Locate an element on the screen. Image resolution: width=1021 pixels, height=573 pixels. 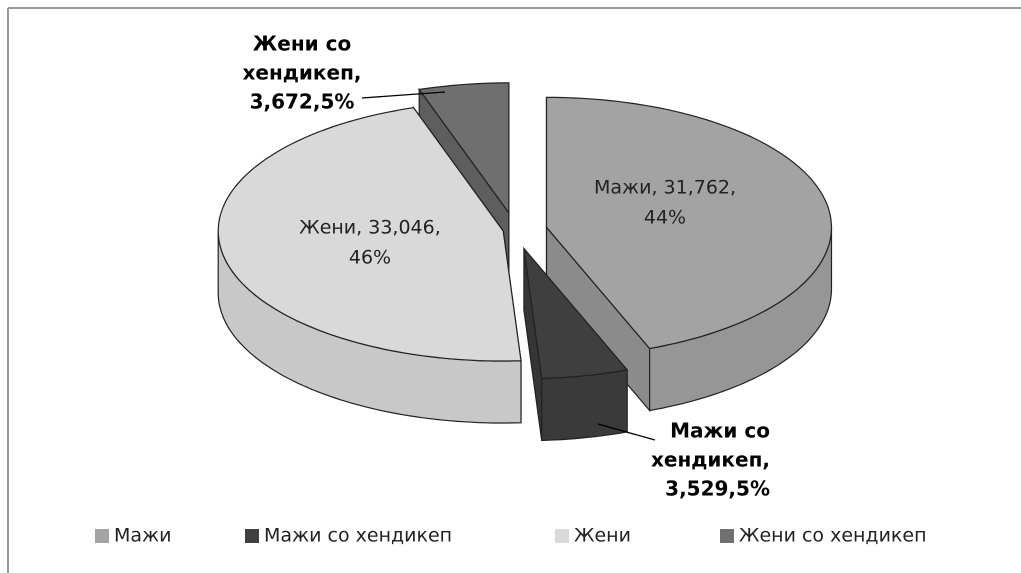
data-label: 3,672,5% is located at coordinates (302, 102).